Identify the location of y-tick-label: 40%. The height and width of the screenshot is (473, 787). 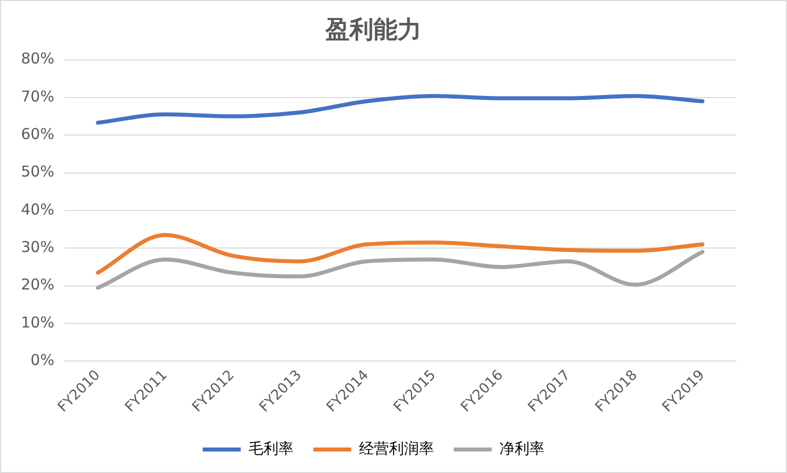
(37, 209).